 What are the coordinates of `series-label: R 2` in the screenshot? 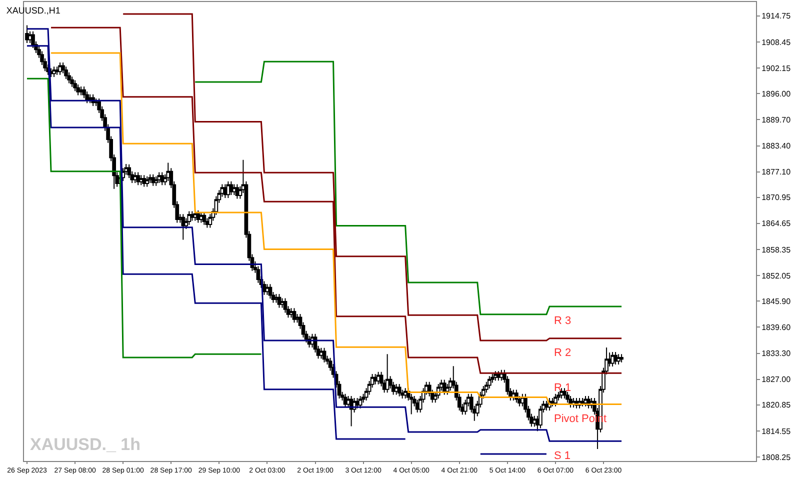 It's located at (563, 353).